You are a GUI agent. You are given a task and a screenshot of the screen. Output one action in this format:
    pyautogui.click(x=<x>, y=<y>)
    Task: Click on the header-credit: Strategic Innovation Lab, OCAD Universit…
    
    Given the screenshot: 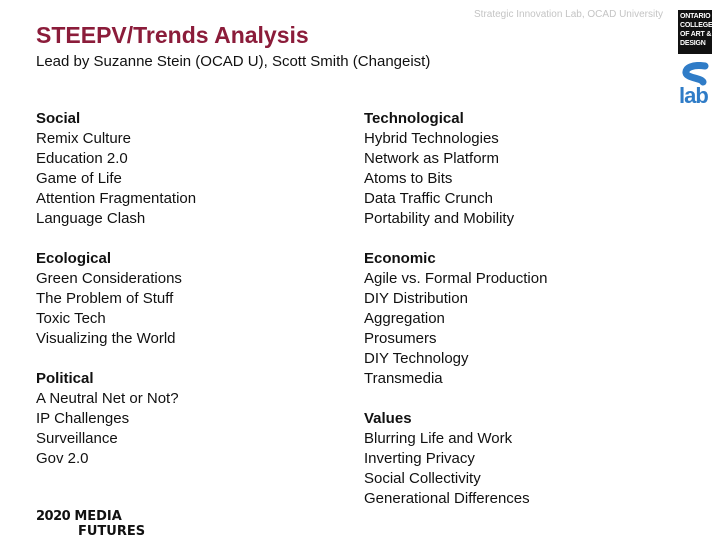 What is the action you would take?
    pyautogui.click(x=568, y=14)
    